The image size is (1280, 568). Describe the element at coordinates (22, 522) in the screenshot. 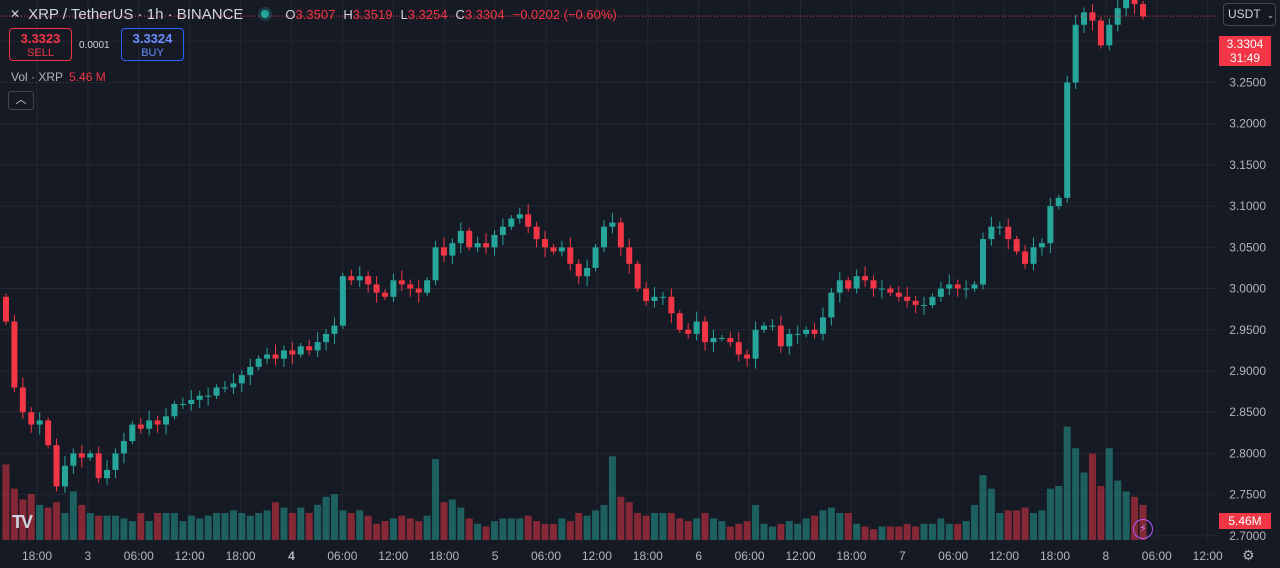

I see `tradingview-logo: TV` at that location.